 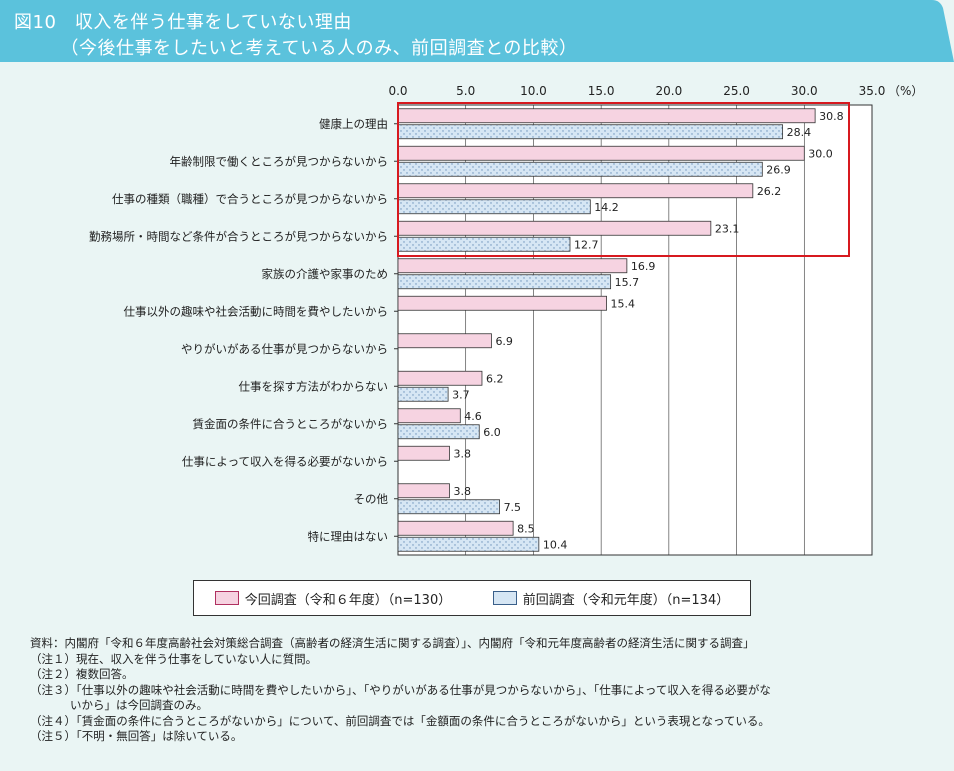 I want to click on note-1: （注１）現在、収入を伴う仕事をしていない人に質問。, so click(x=174, y=658).